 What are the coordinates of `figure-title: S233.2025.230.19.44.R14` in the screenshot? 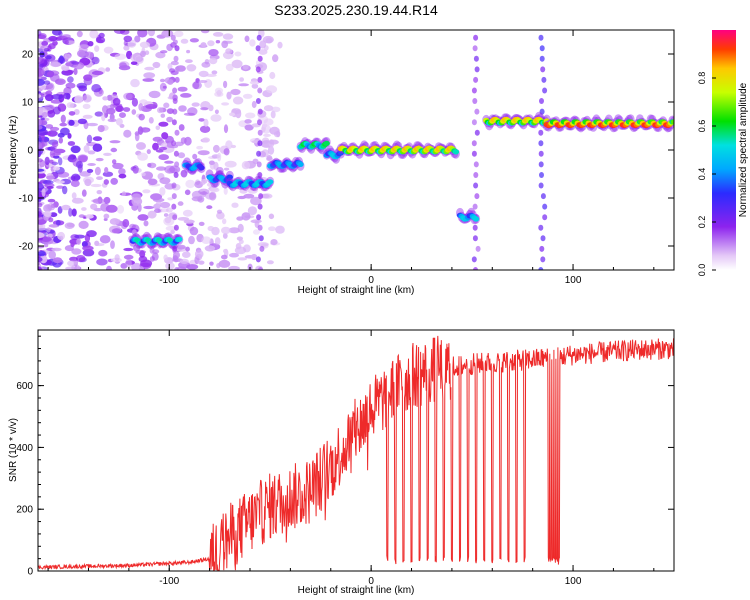 It's located at (356, 10).